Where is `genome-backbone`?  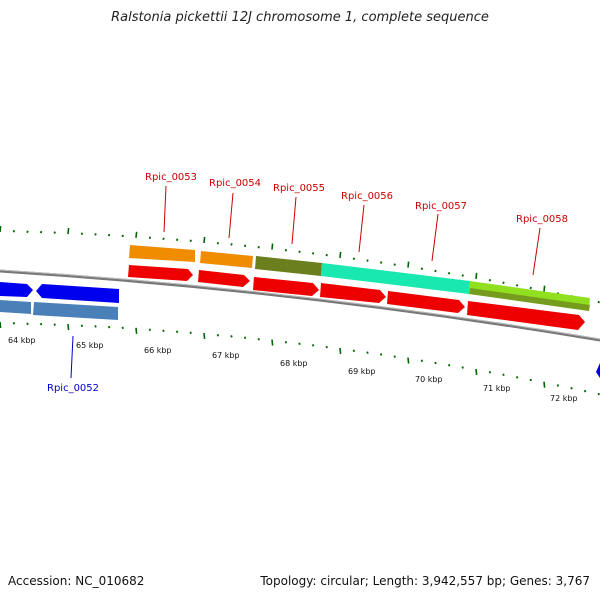
genome-backbone is located at coordinates (300, 305).